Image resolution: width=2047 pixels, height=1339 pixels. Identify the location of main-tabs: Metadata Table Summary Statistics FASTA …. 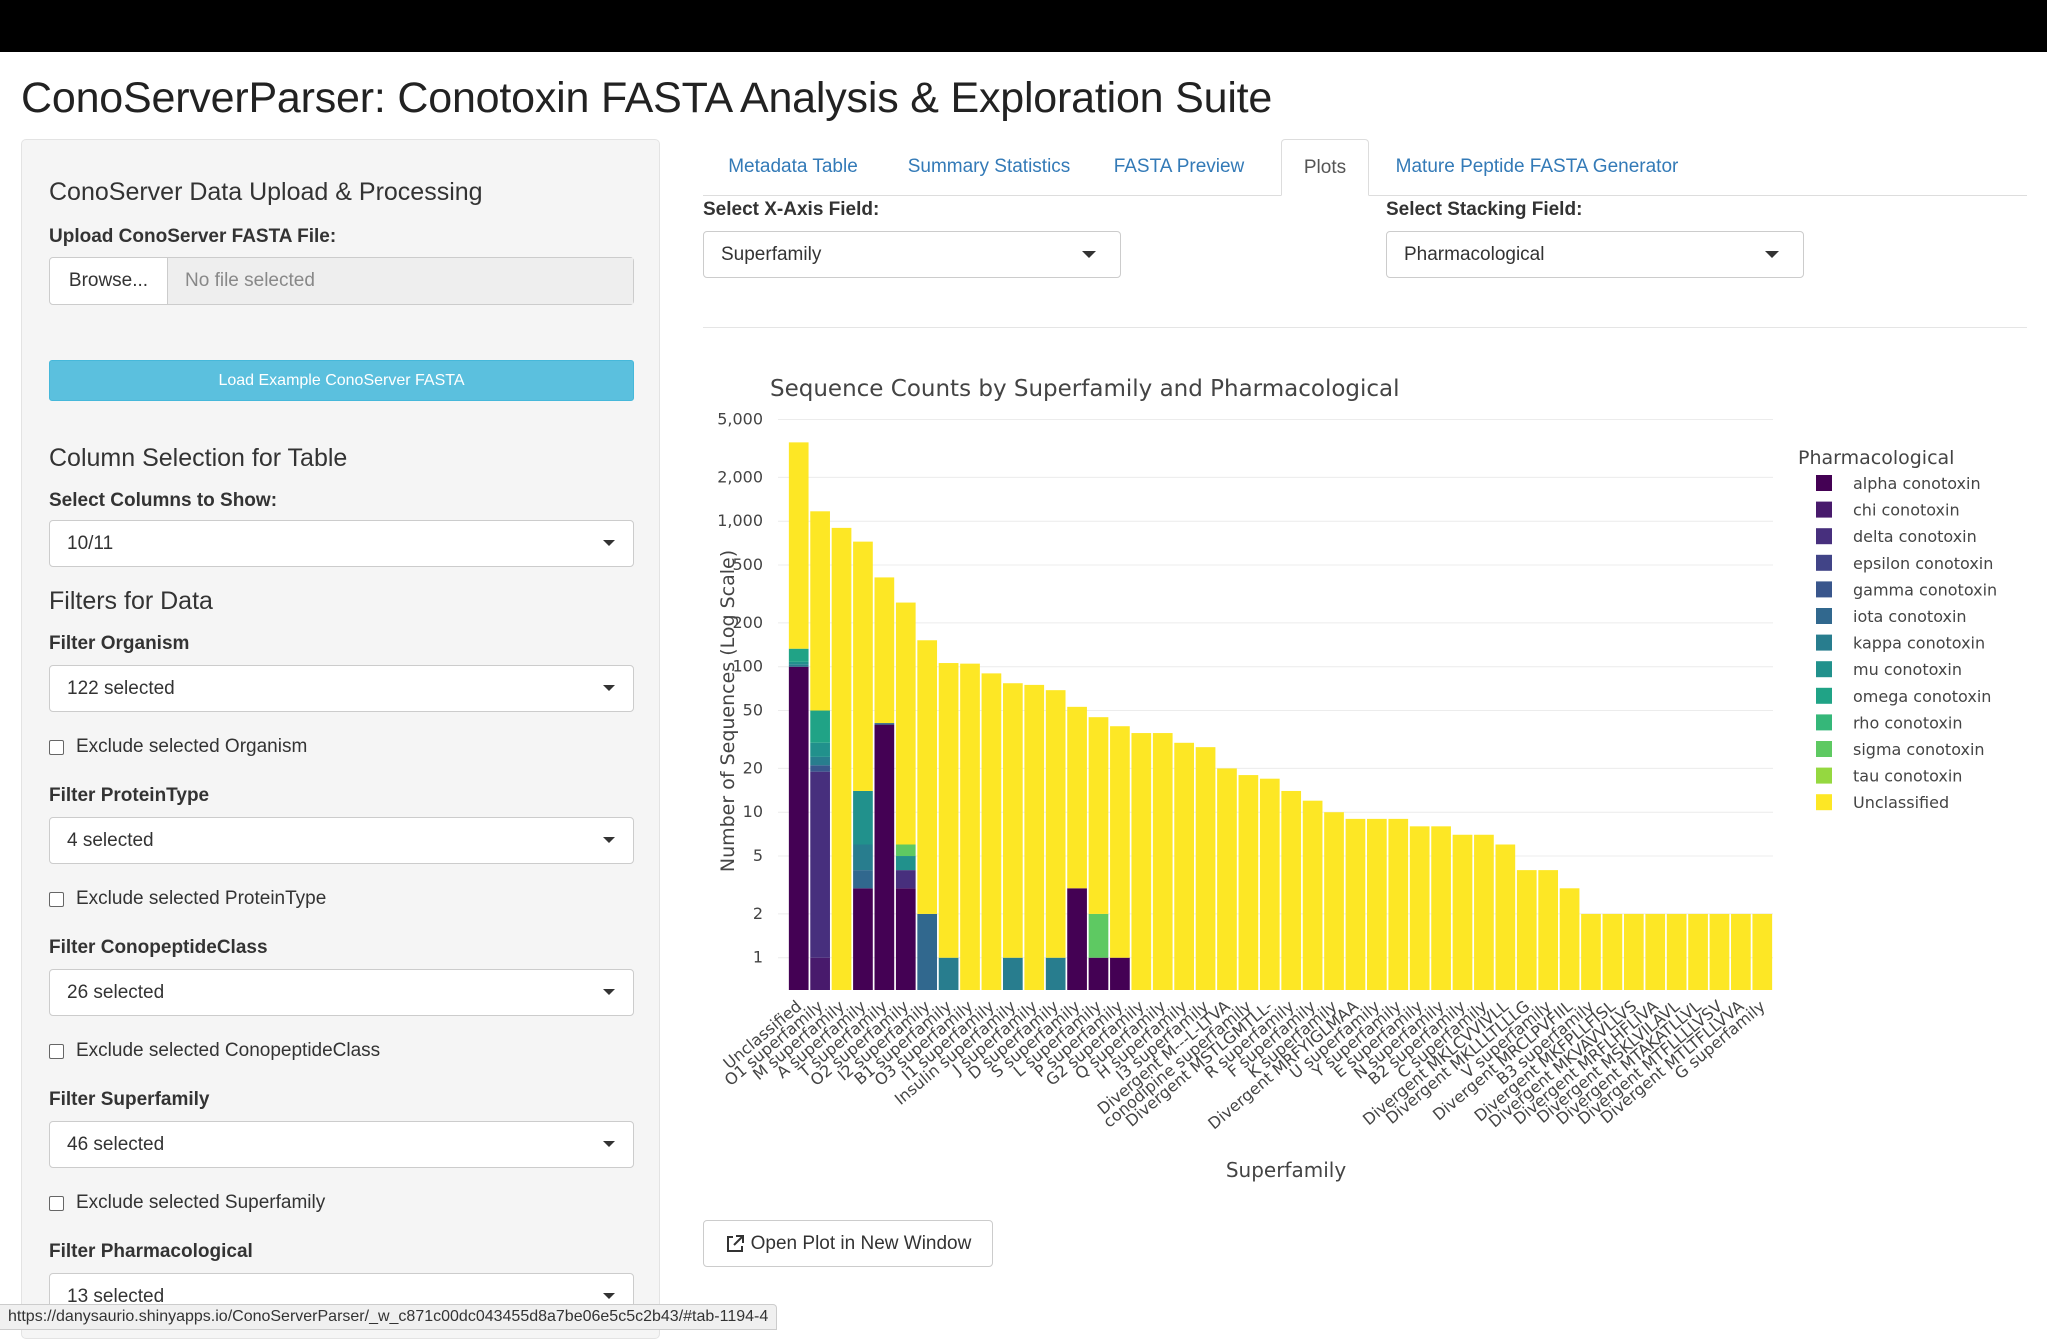
(1365, 167).